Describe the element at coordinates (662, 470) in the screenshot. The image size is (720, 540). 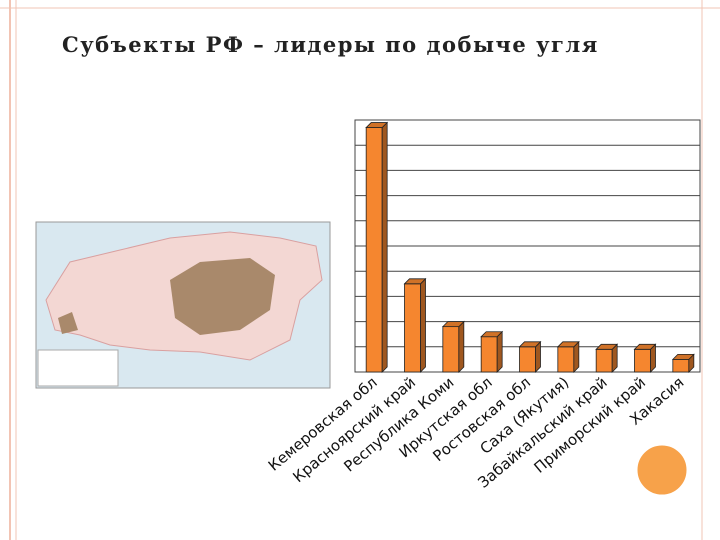
I see `decor-circle` at that location.